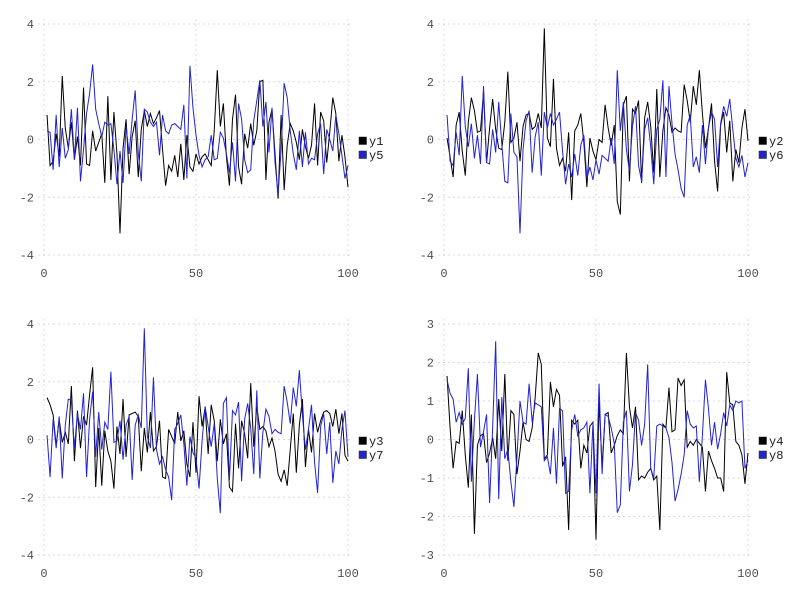  What do you see at coordinates (762, 440) in the screenshot?
I see `legend-swatch-y4` at bounding box center [762, 440].